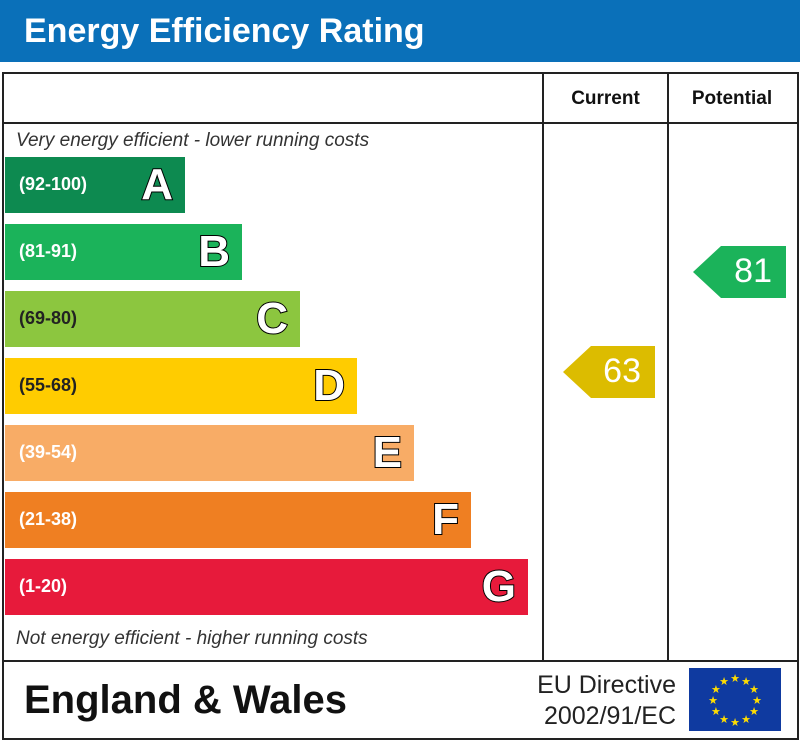  What do you see at coordinates (753, 271) in the screenshot?
I see `potential-rating-value: 81` at bounding box center [753, 271].